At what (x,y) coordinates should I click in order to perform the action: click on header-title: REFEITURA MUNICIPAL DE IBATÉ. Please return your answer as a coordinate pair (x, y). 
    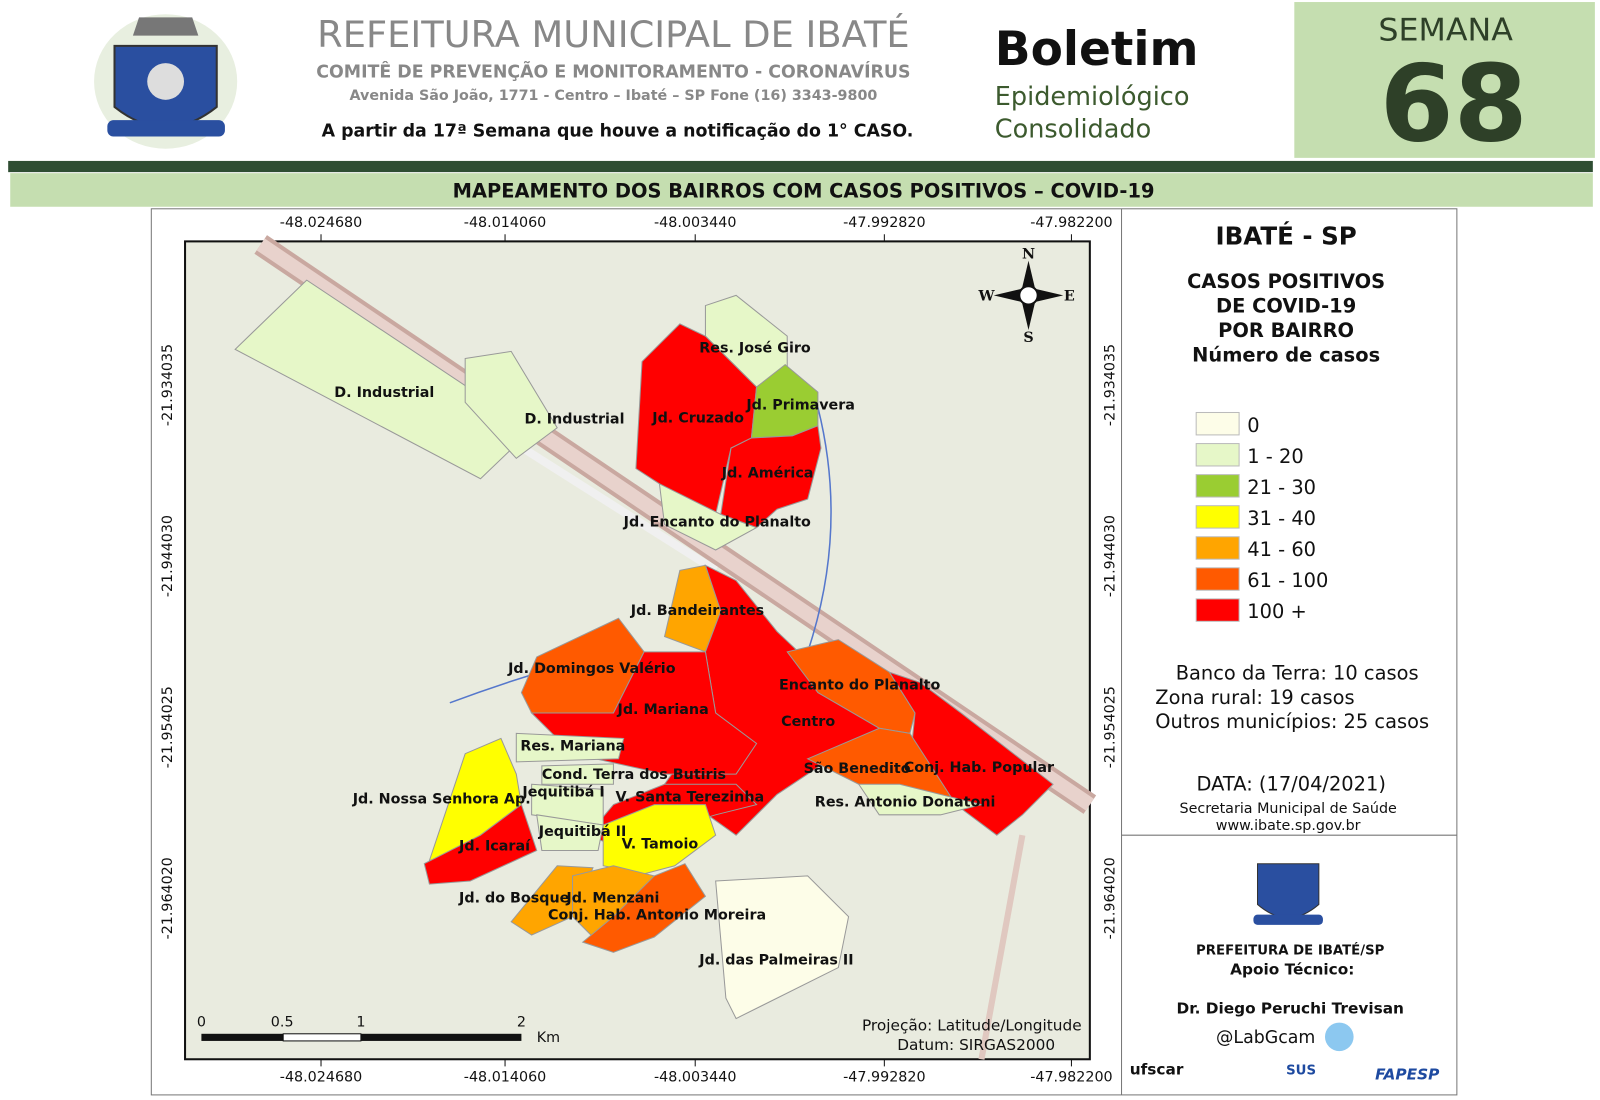
    Looking at the image, I should click on (613, 34).